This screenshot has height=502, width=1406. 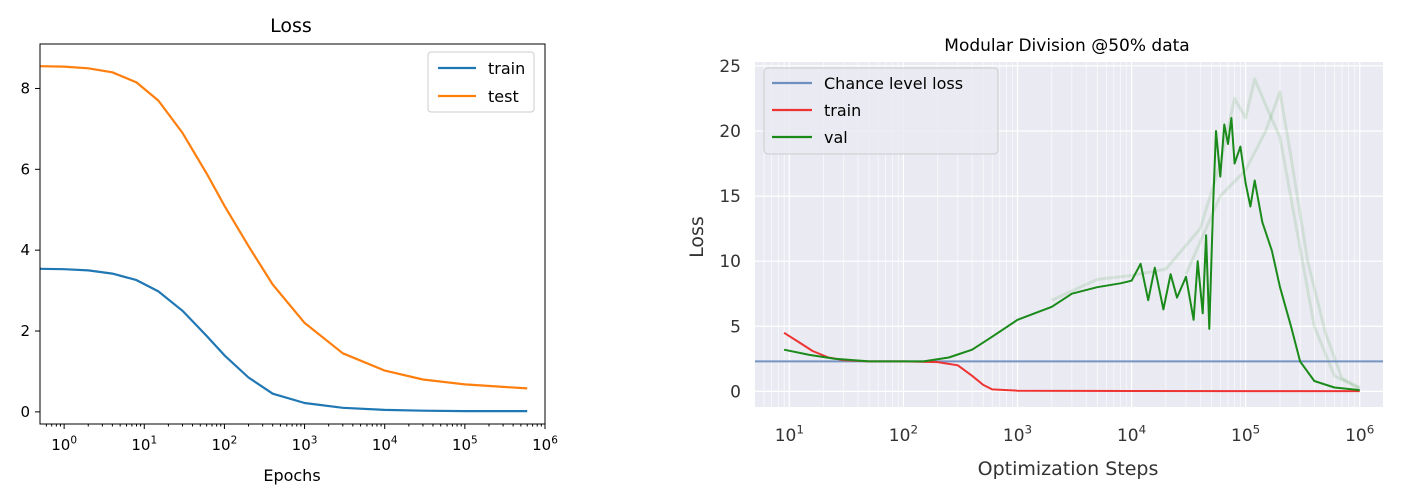 What do you see at coordinates (503, 96) in the screenshot?
I see `legend-label-test: test` at bounding box center [503, 96].